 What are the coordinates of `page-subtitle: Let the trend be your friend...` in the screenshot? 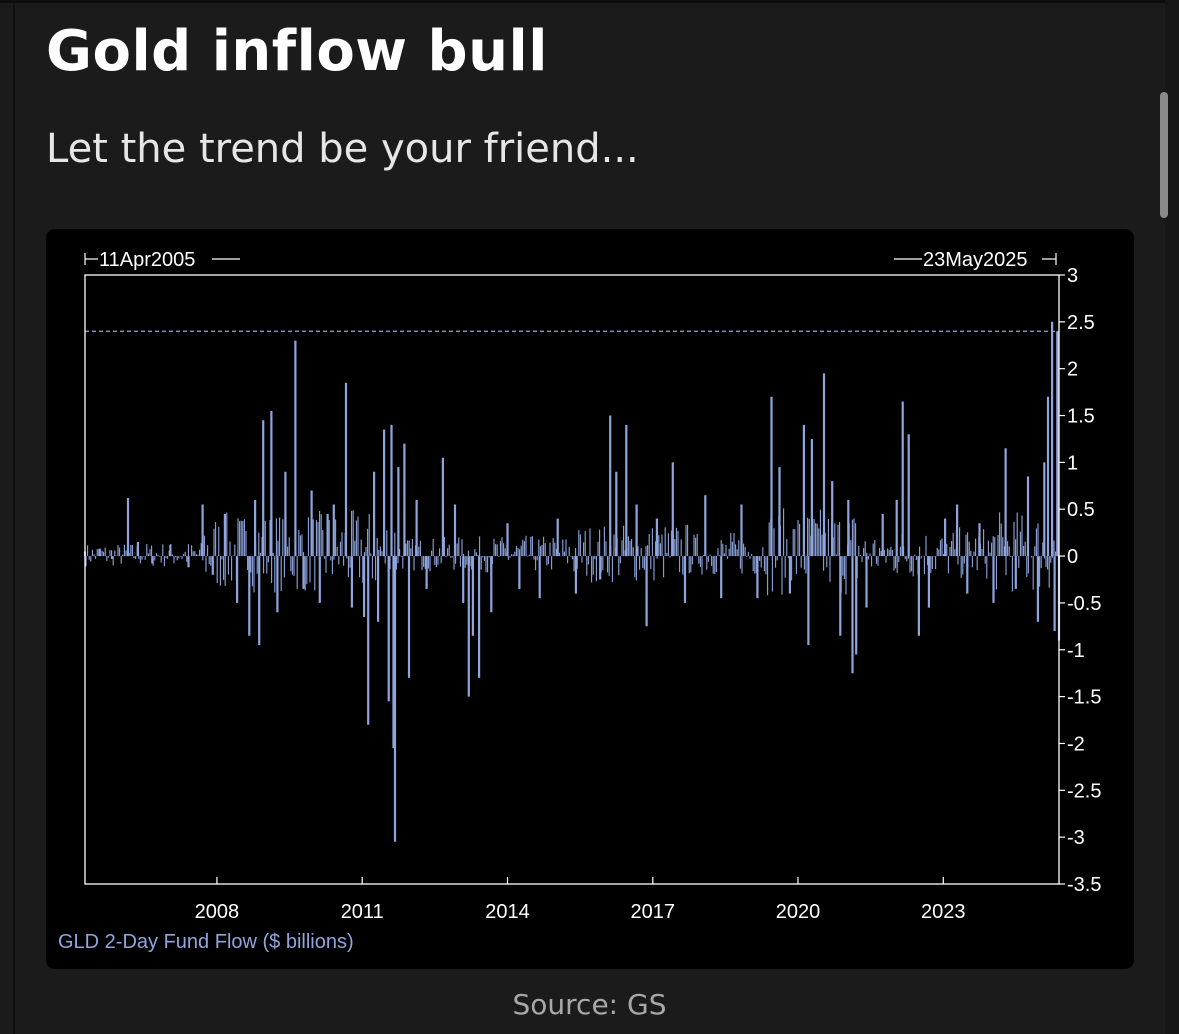 It's located at (342, 149).